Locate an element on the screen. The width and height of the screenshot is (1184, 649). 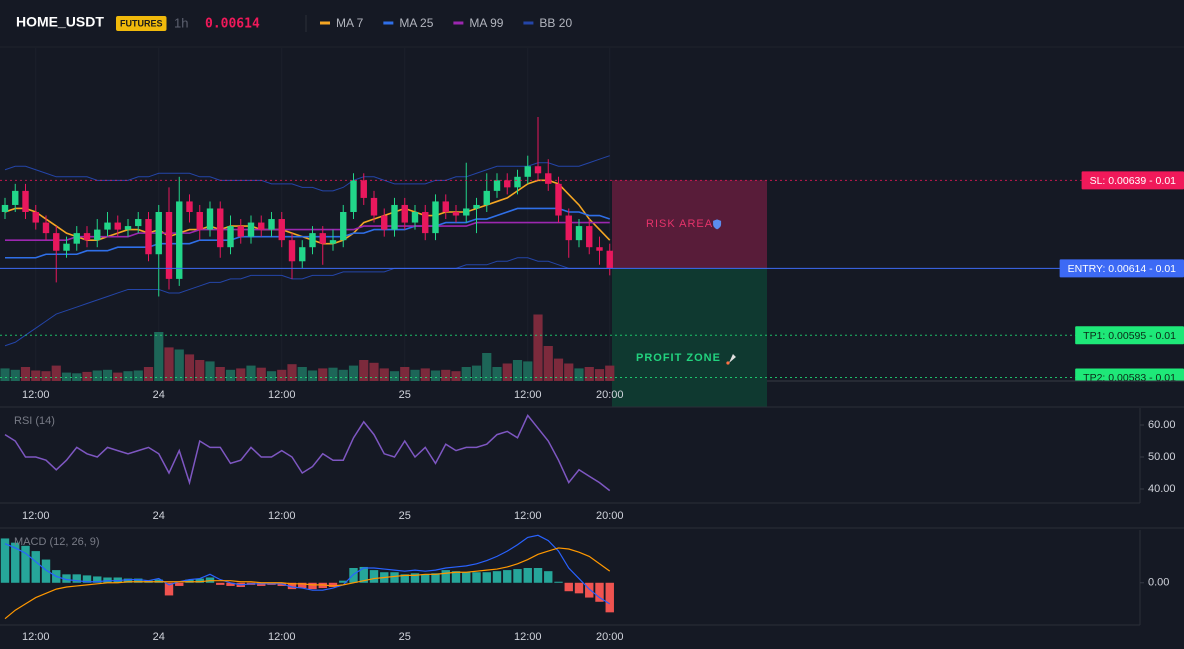
profit-zone is located at coordinates (689, 337).